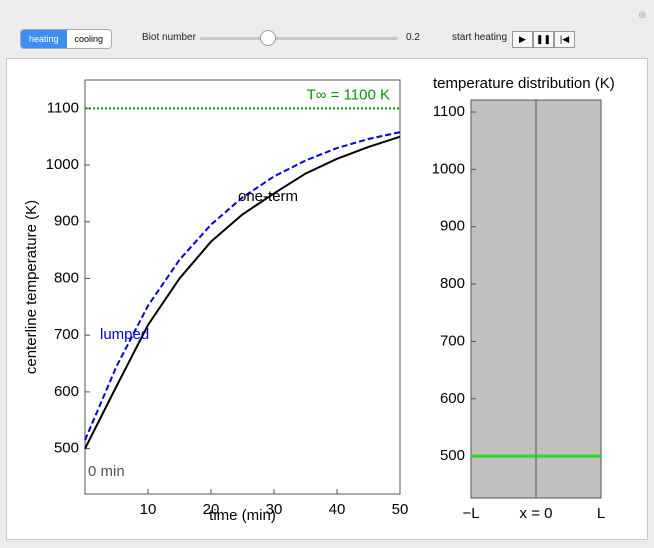 The height and width of the screenshot is (548, 654). What do you see at coordinates (470, 513) in the screenshot?
I see `x-tick-label: −L` at bounding box center [470, 513].